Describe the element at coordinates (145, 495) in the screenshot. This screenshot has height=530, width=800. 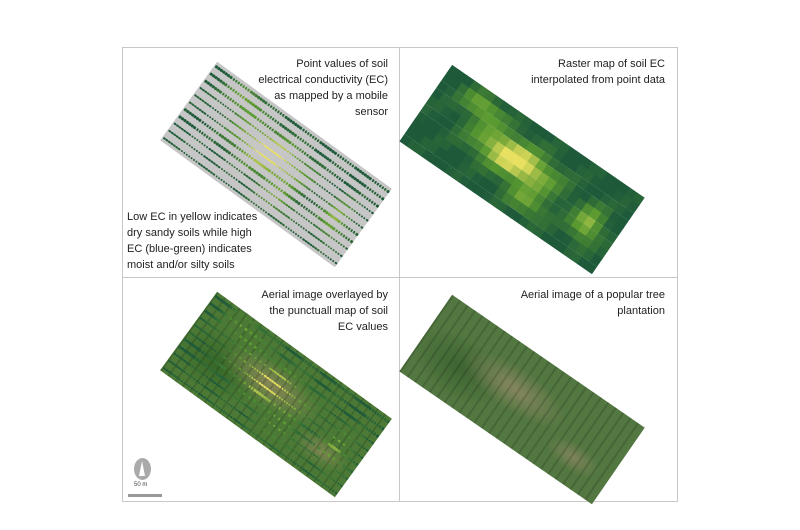
I see `scale-bar` at that location.